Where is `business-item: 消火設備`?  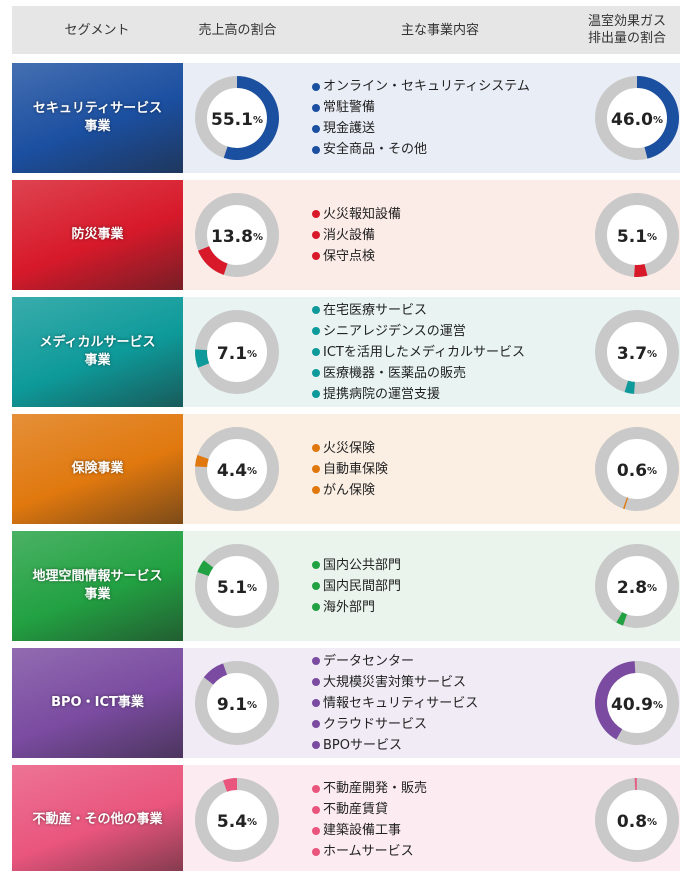
business-item: 消火設備 is located at coordinates (356, 235).